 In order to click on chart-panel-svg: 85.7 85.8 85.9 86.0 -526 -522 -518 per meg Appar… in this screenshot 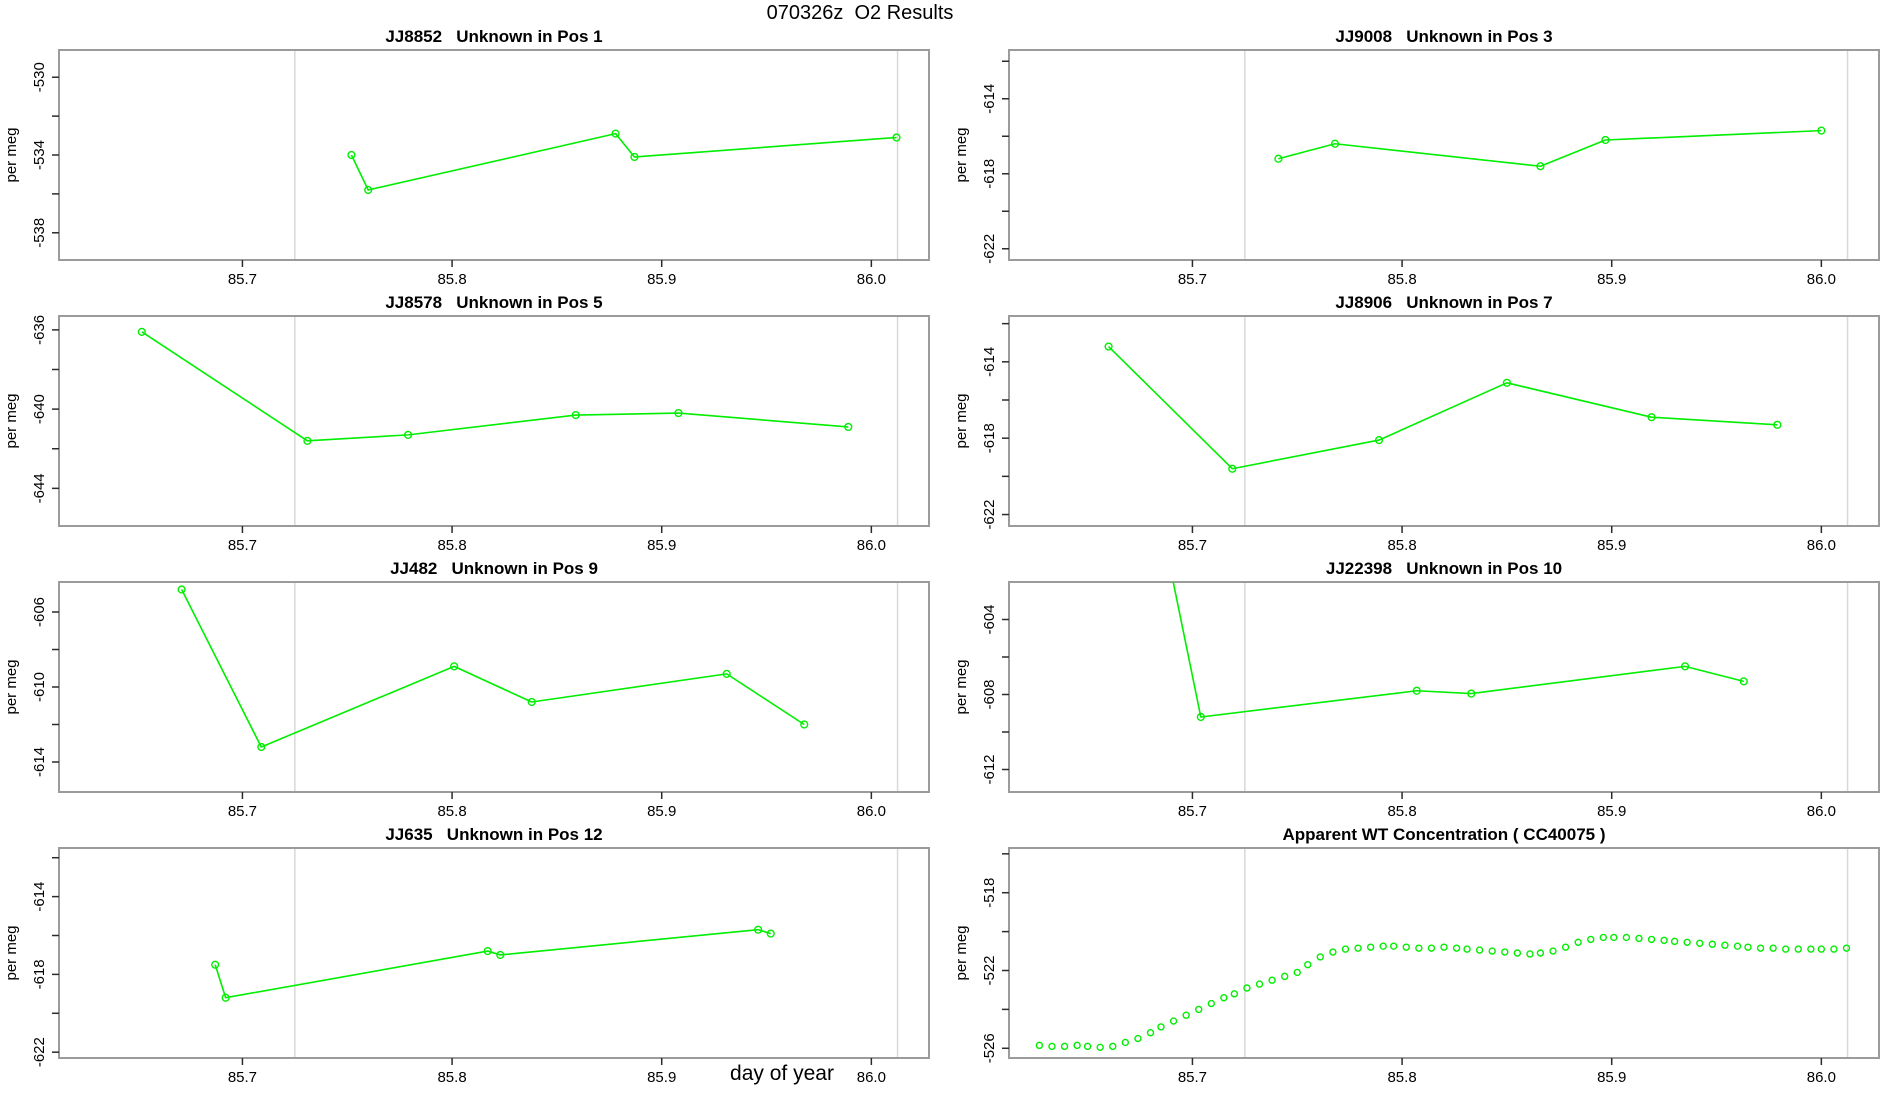, I will do `click(1416, 955)`.